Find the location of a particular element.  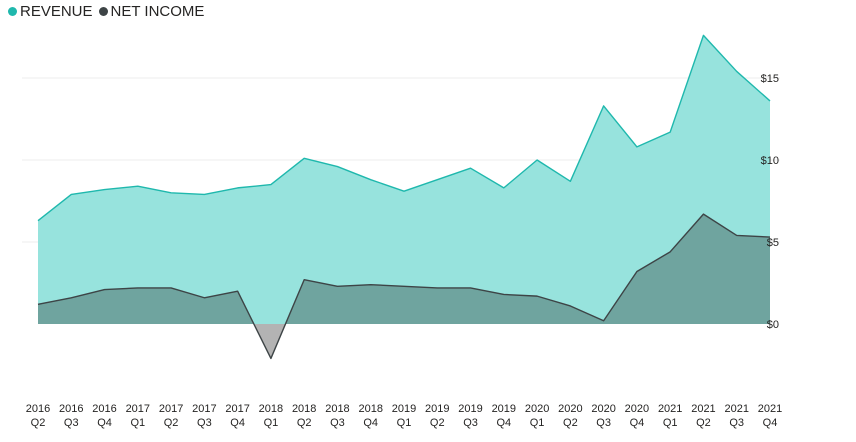

y-tick-label: $0 is located at coordinates (773, 325).